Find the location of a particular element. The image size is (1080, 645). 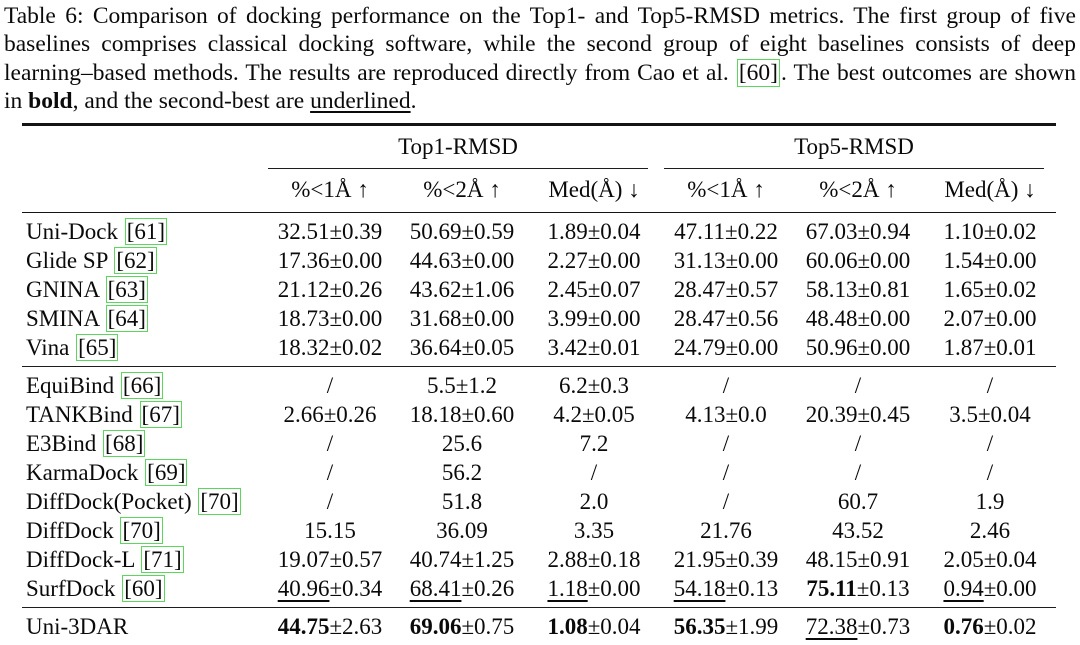

best-value: 44.75 is located at coordinates (303, 626).